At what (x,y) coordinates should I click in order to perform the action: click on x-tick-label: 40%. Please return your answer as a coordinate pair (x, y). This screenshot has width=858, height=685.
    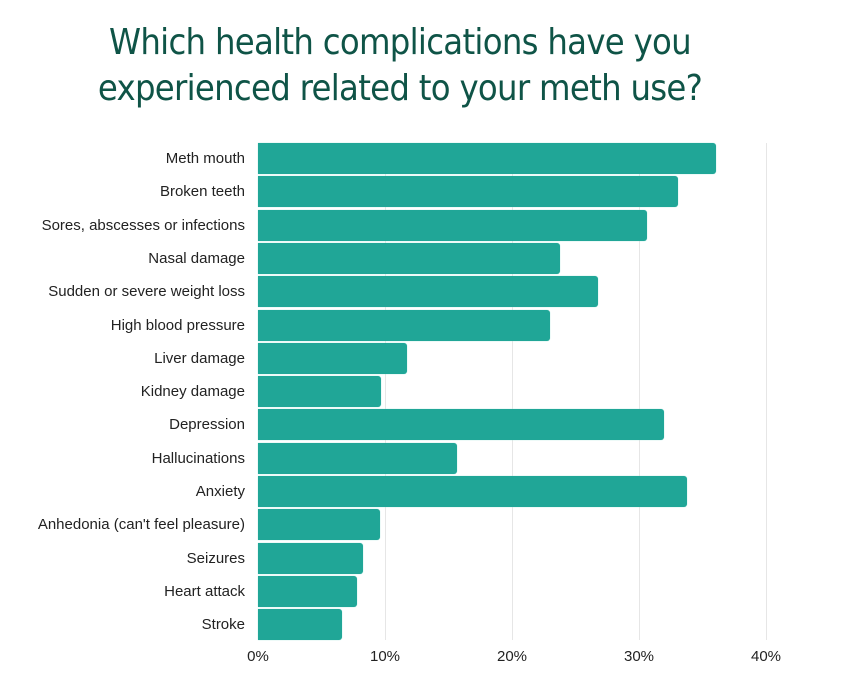
    Looking at the image, I should click on (766, 656).